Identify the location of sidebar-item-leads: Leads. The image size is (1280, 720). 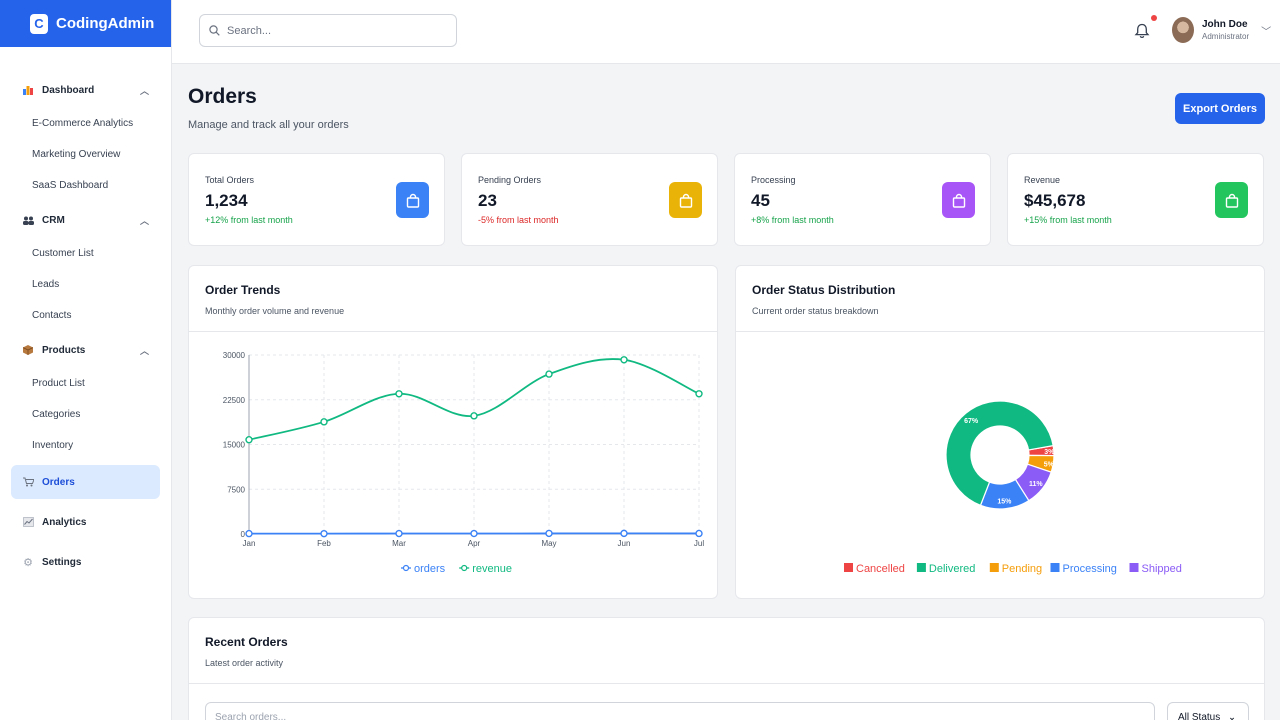
(46, 284).